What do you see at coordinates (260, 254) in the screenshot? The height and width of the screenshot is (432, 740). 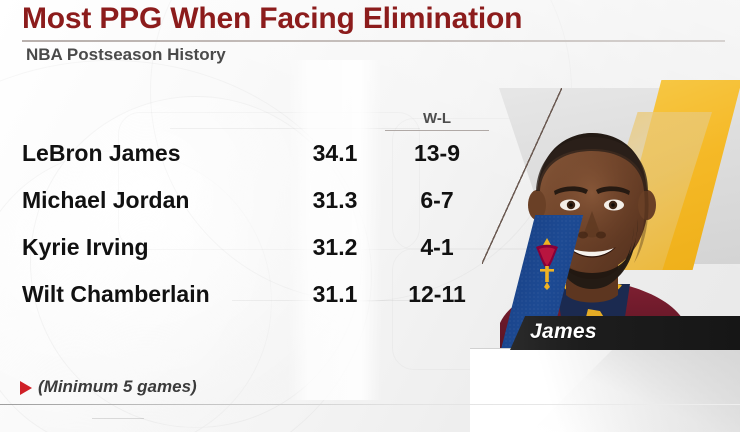 I see `table-row: Kyrie Irving 31.2 4-1` at bounding box center [260, 254].